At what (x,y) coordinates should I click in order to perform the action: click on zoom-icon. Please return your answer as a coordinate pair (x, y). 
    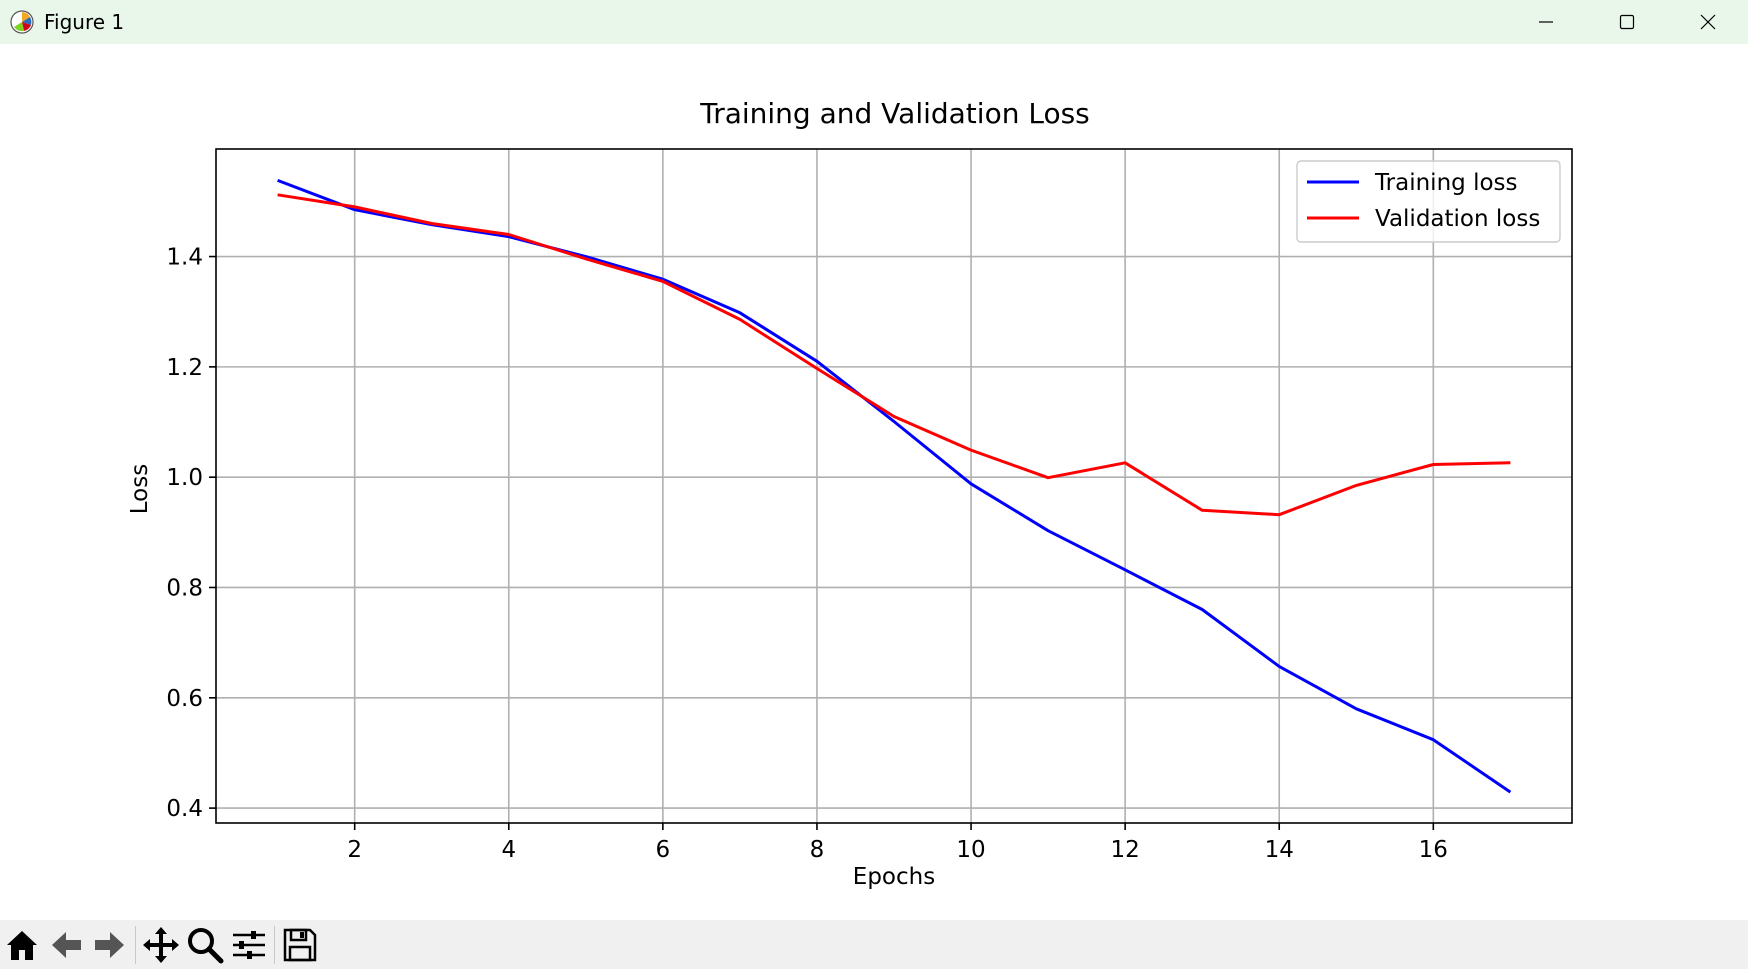
    Looking at the image, I should click on (206, 945).